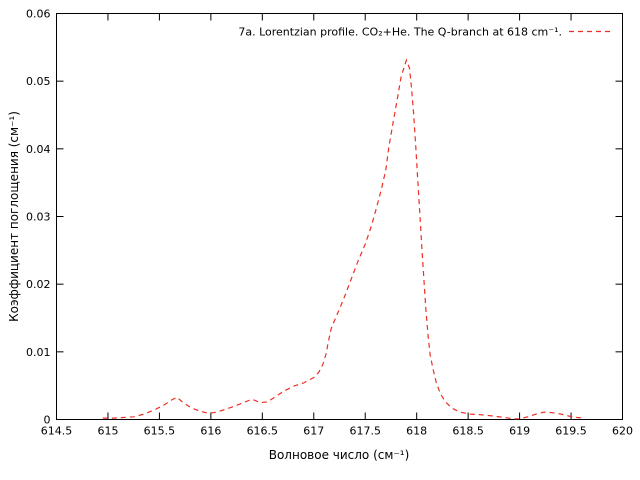  What do you see at coordinates (57, 431) in the screenshot?
I see `x-tick-label: 614.5` at bounding box center [57, 431].